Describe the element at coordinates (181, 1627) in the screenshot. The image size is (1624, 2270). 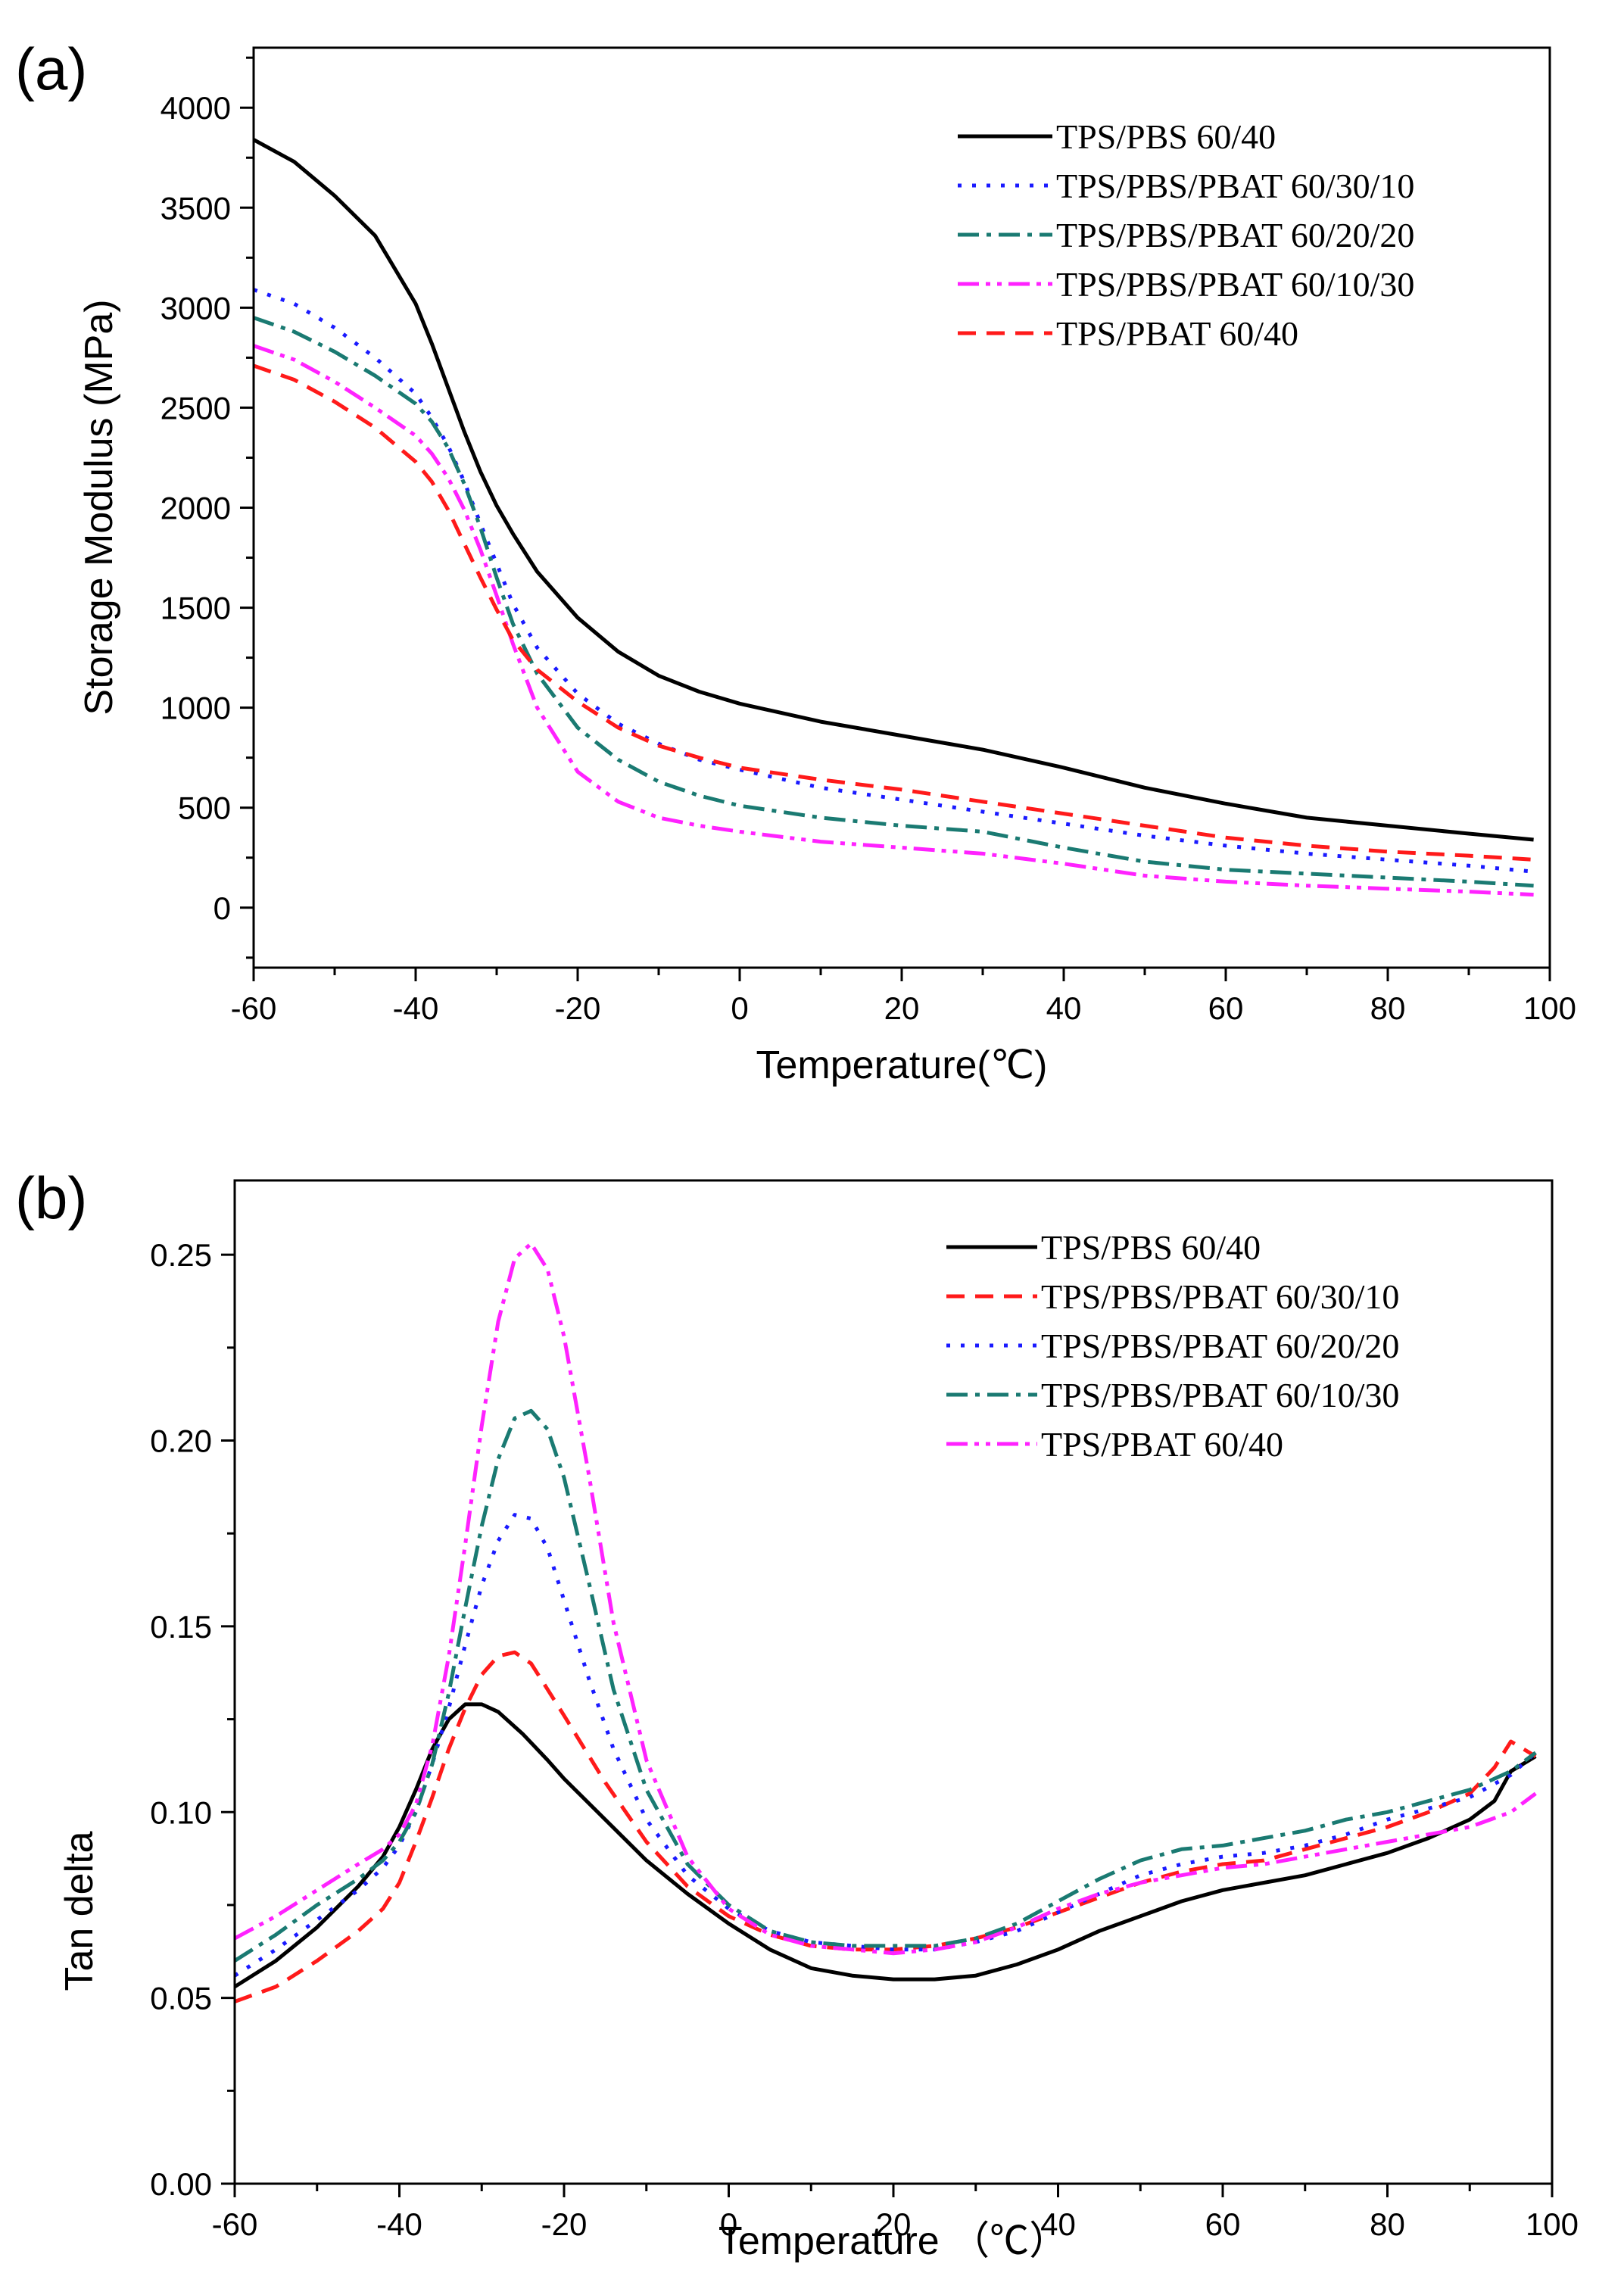
I see `y-tick-label: 0.15` at that location.